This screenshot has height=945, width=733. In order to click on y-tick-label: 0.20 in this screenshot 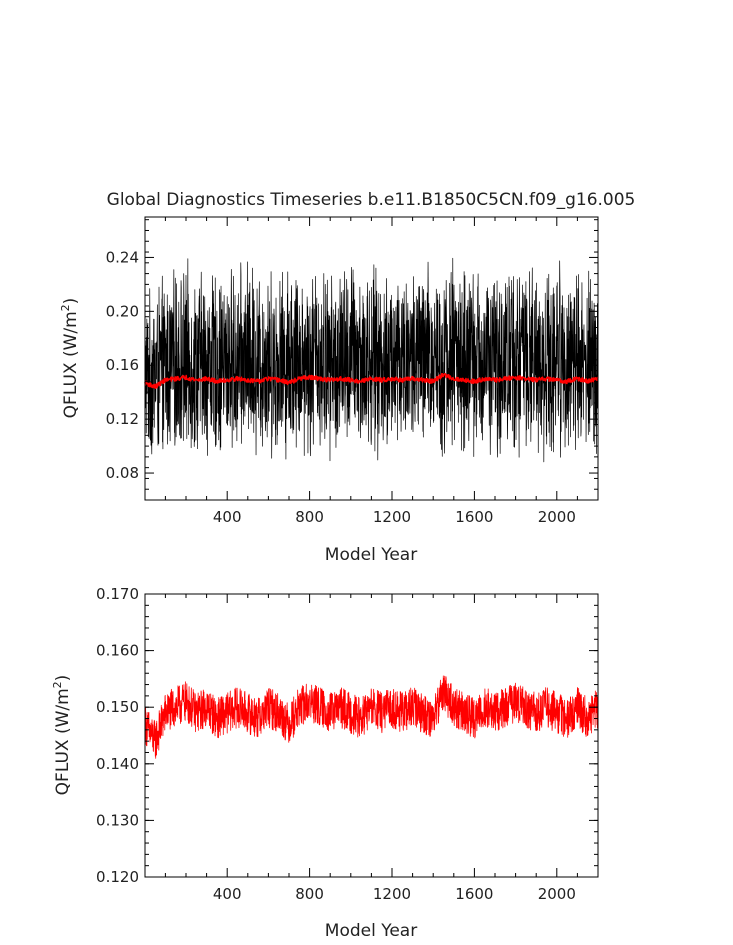, I will do `click(122, 311)`.